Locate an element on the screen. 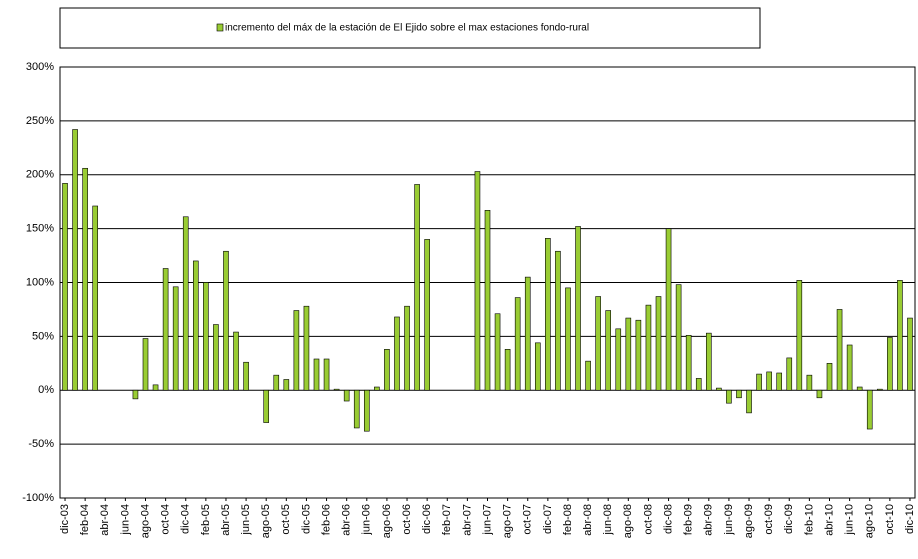 The image size is (918, 559). x-tick-label: oct-10 is located at coordinates (890, 519).